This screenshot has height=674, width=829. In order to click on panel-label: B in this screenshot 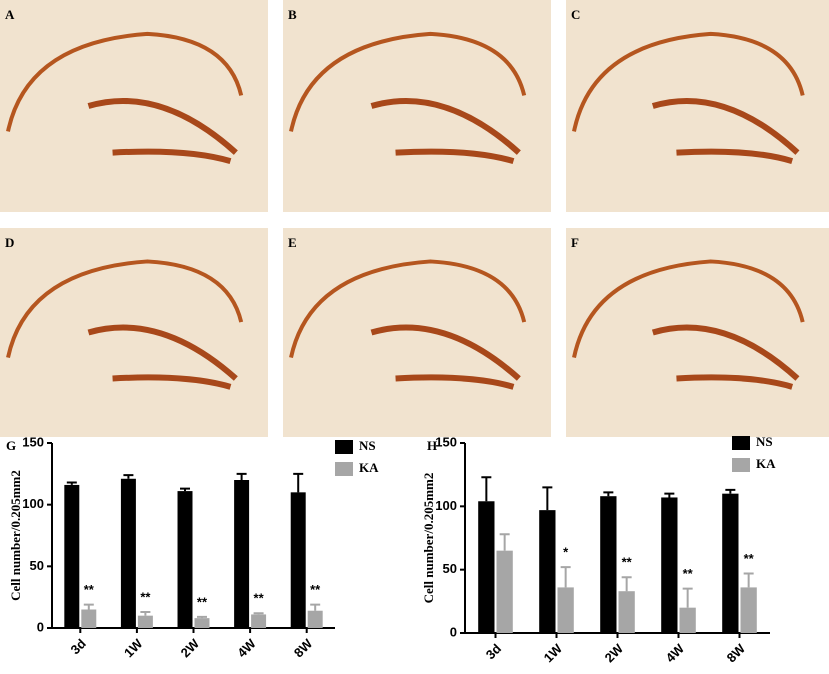, I will do `click(292, 14)`.